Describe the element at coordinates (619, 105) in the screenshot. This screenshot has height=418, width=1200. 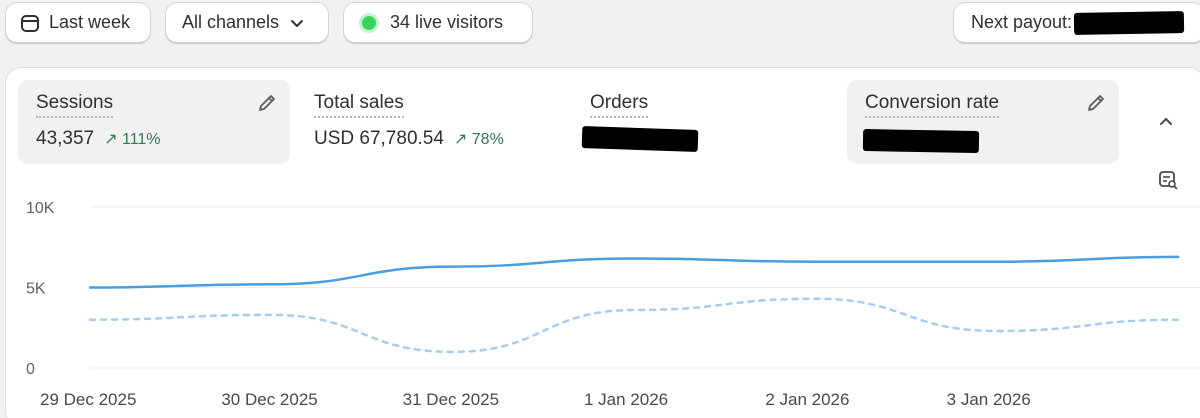
I see `metric-label: Orders` at that location.